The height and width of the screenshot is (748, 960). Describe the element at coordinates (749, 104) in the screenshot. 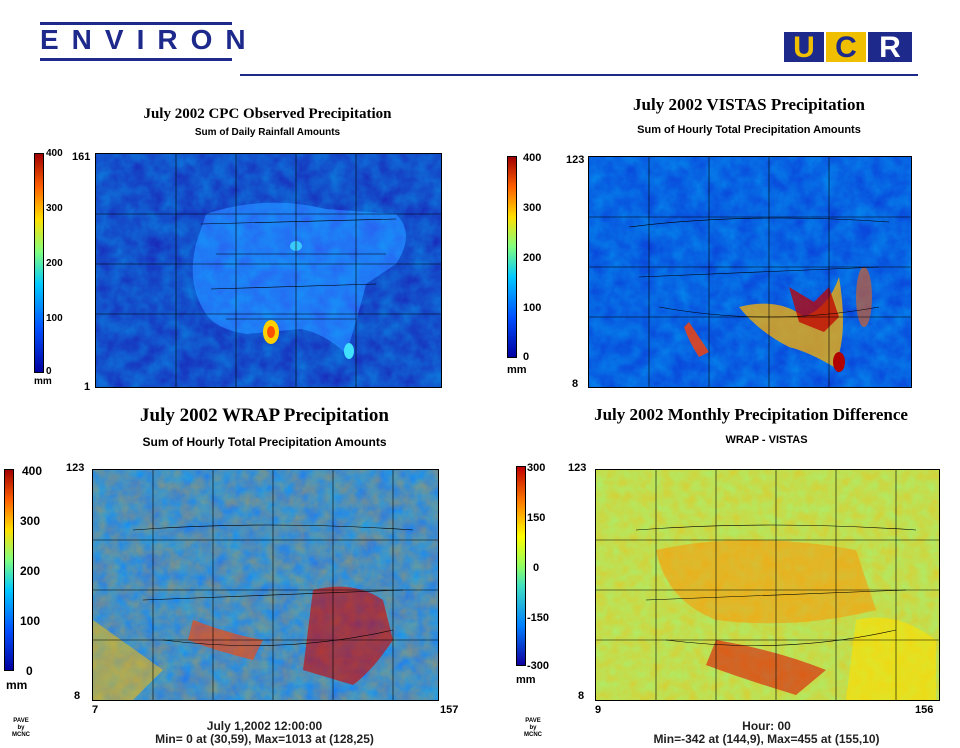

I see `p2-title: July 2002 VISTAS Precipitation` at that location.